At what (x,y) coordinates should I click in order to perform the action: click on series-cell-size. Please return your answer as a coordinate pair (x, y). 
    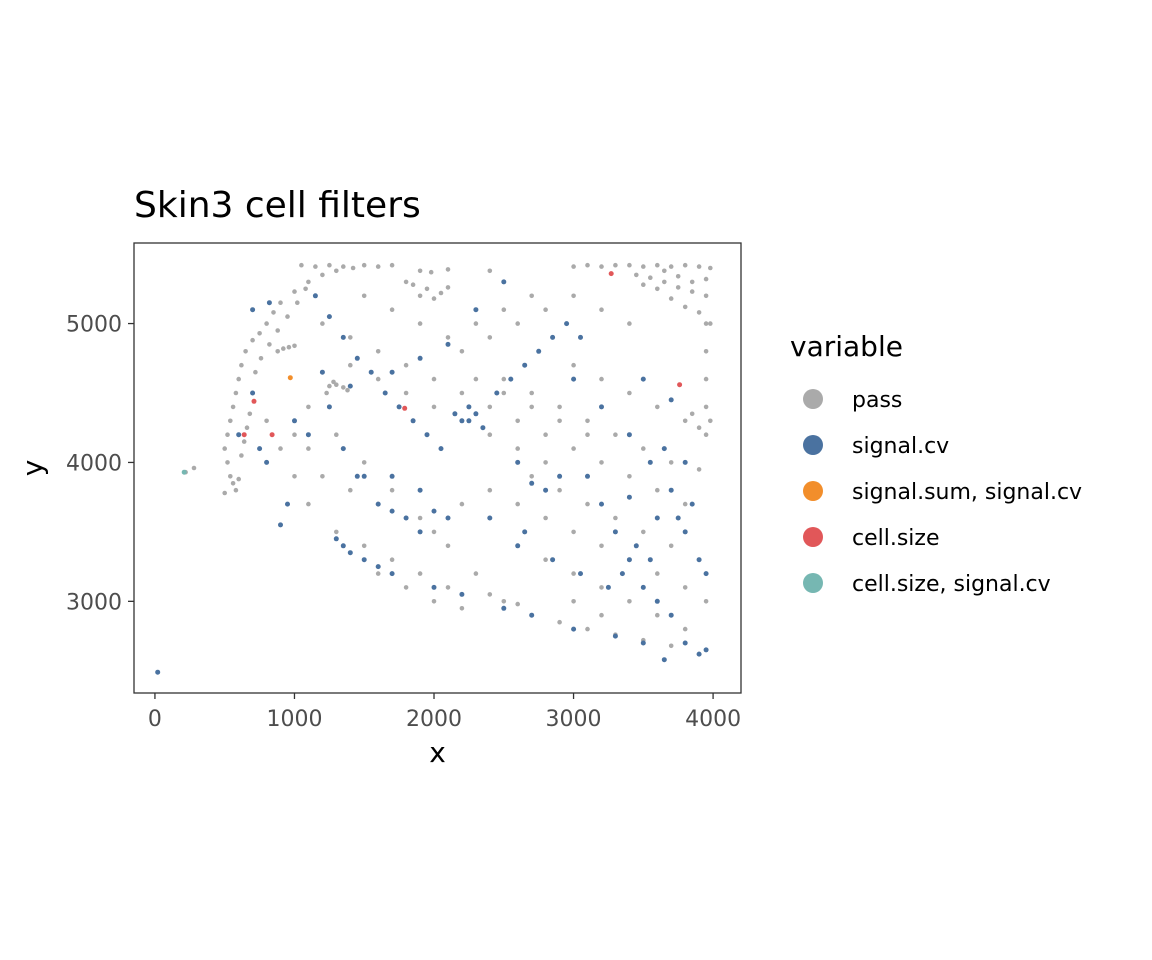
    Looking at the image, I should click on (462, 354).